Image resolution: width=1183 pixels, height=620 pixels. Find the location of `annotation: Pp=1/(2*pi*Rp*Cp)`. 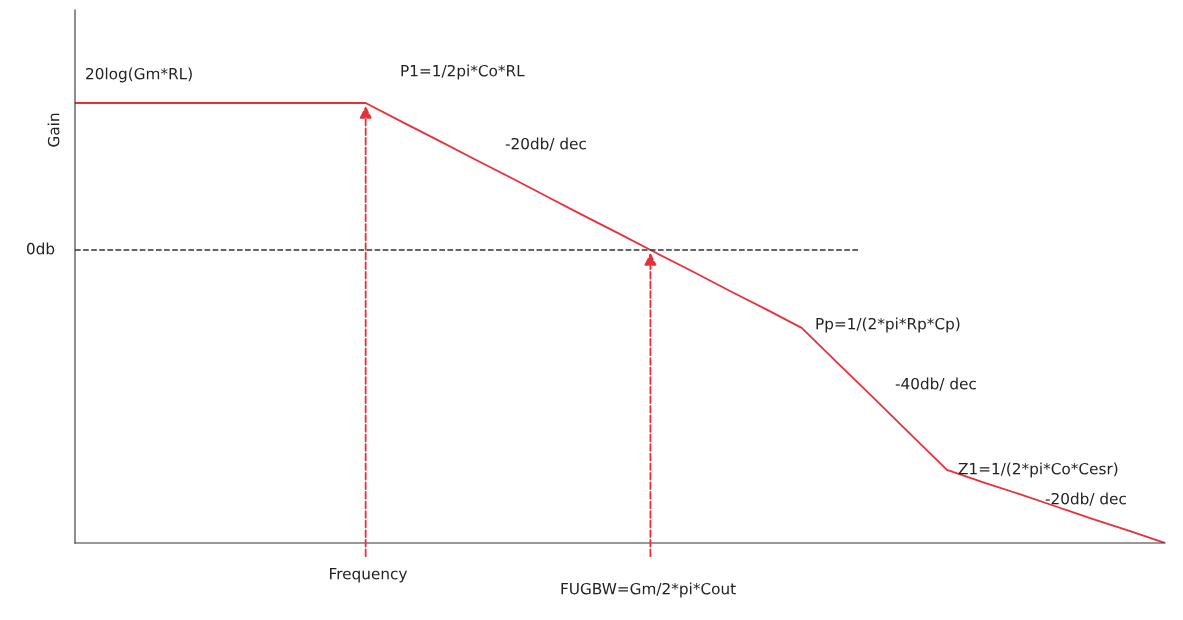

annotation: Pp=1/(2*pi*Rp*Cp) is located at coordinates (888, 325).